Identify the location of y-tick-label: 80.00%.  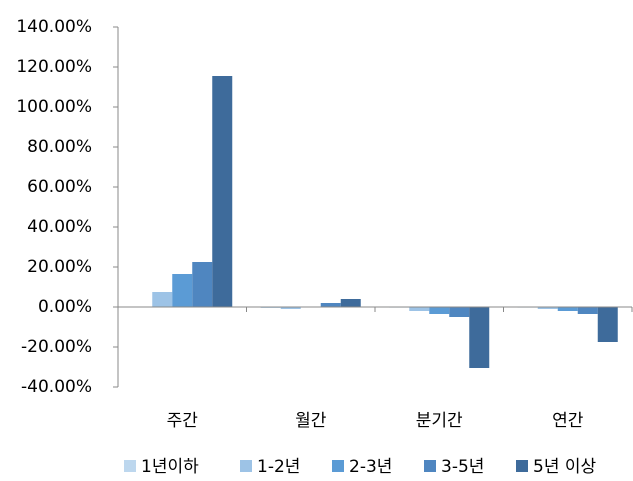
(59, 147).